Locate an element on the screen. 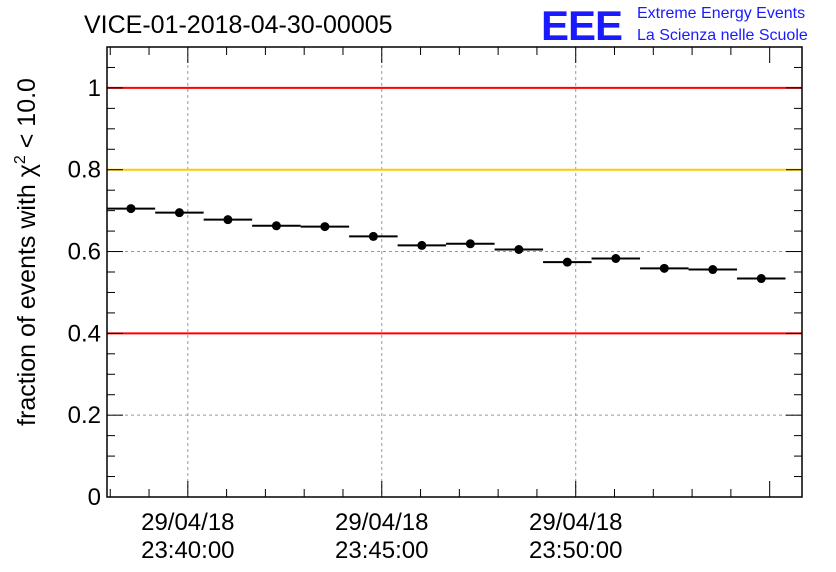  y-tick-label: 1 is located at coordinates (94, 88).